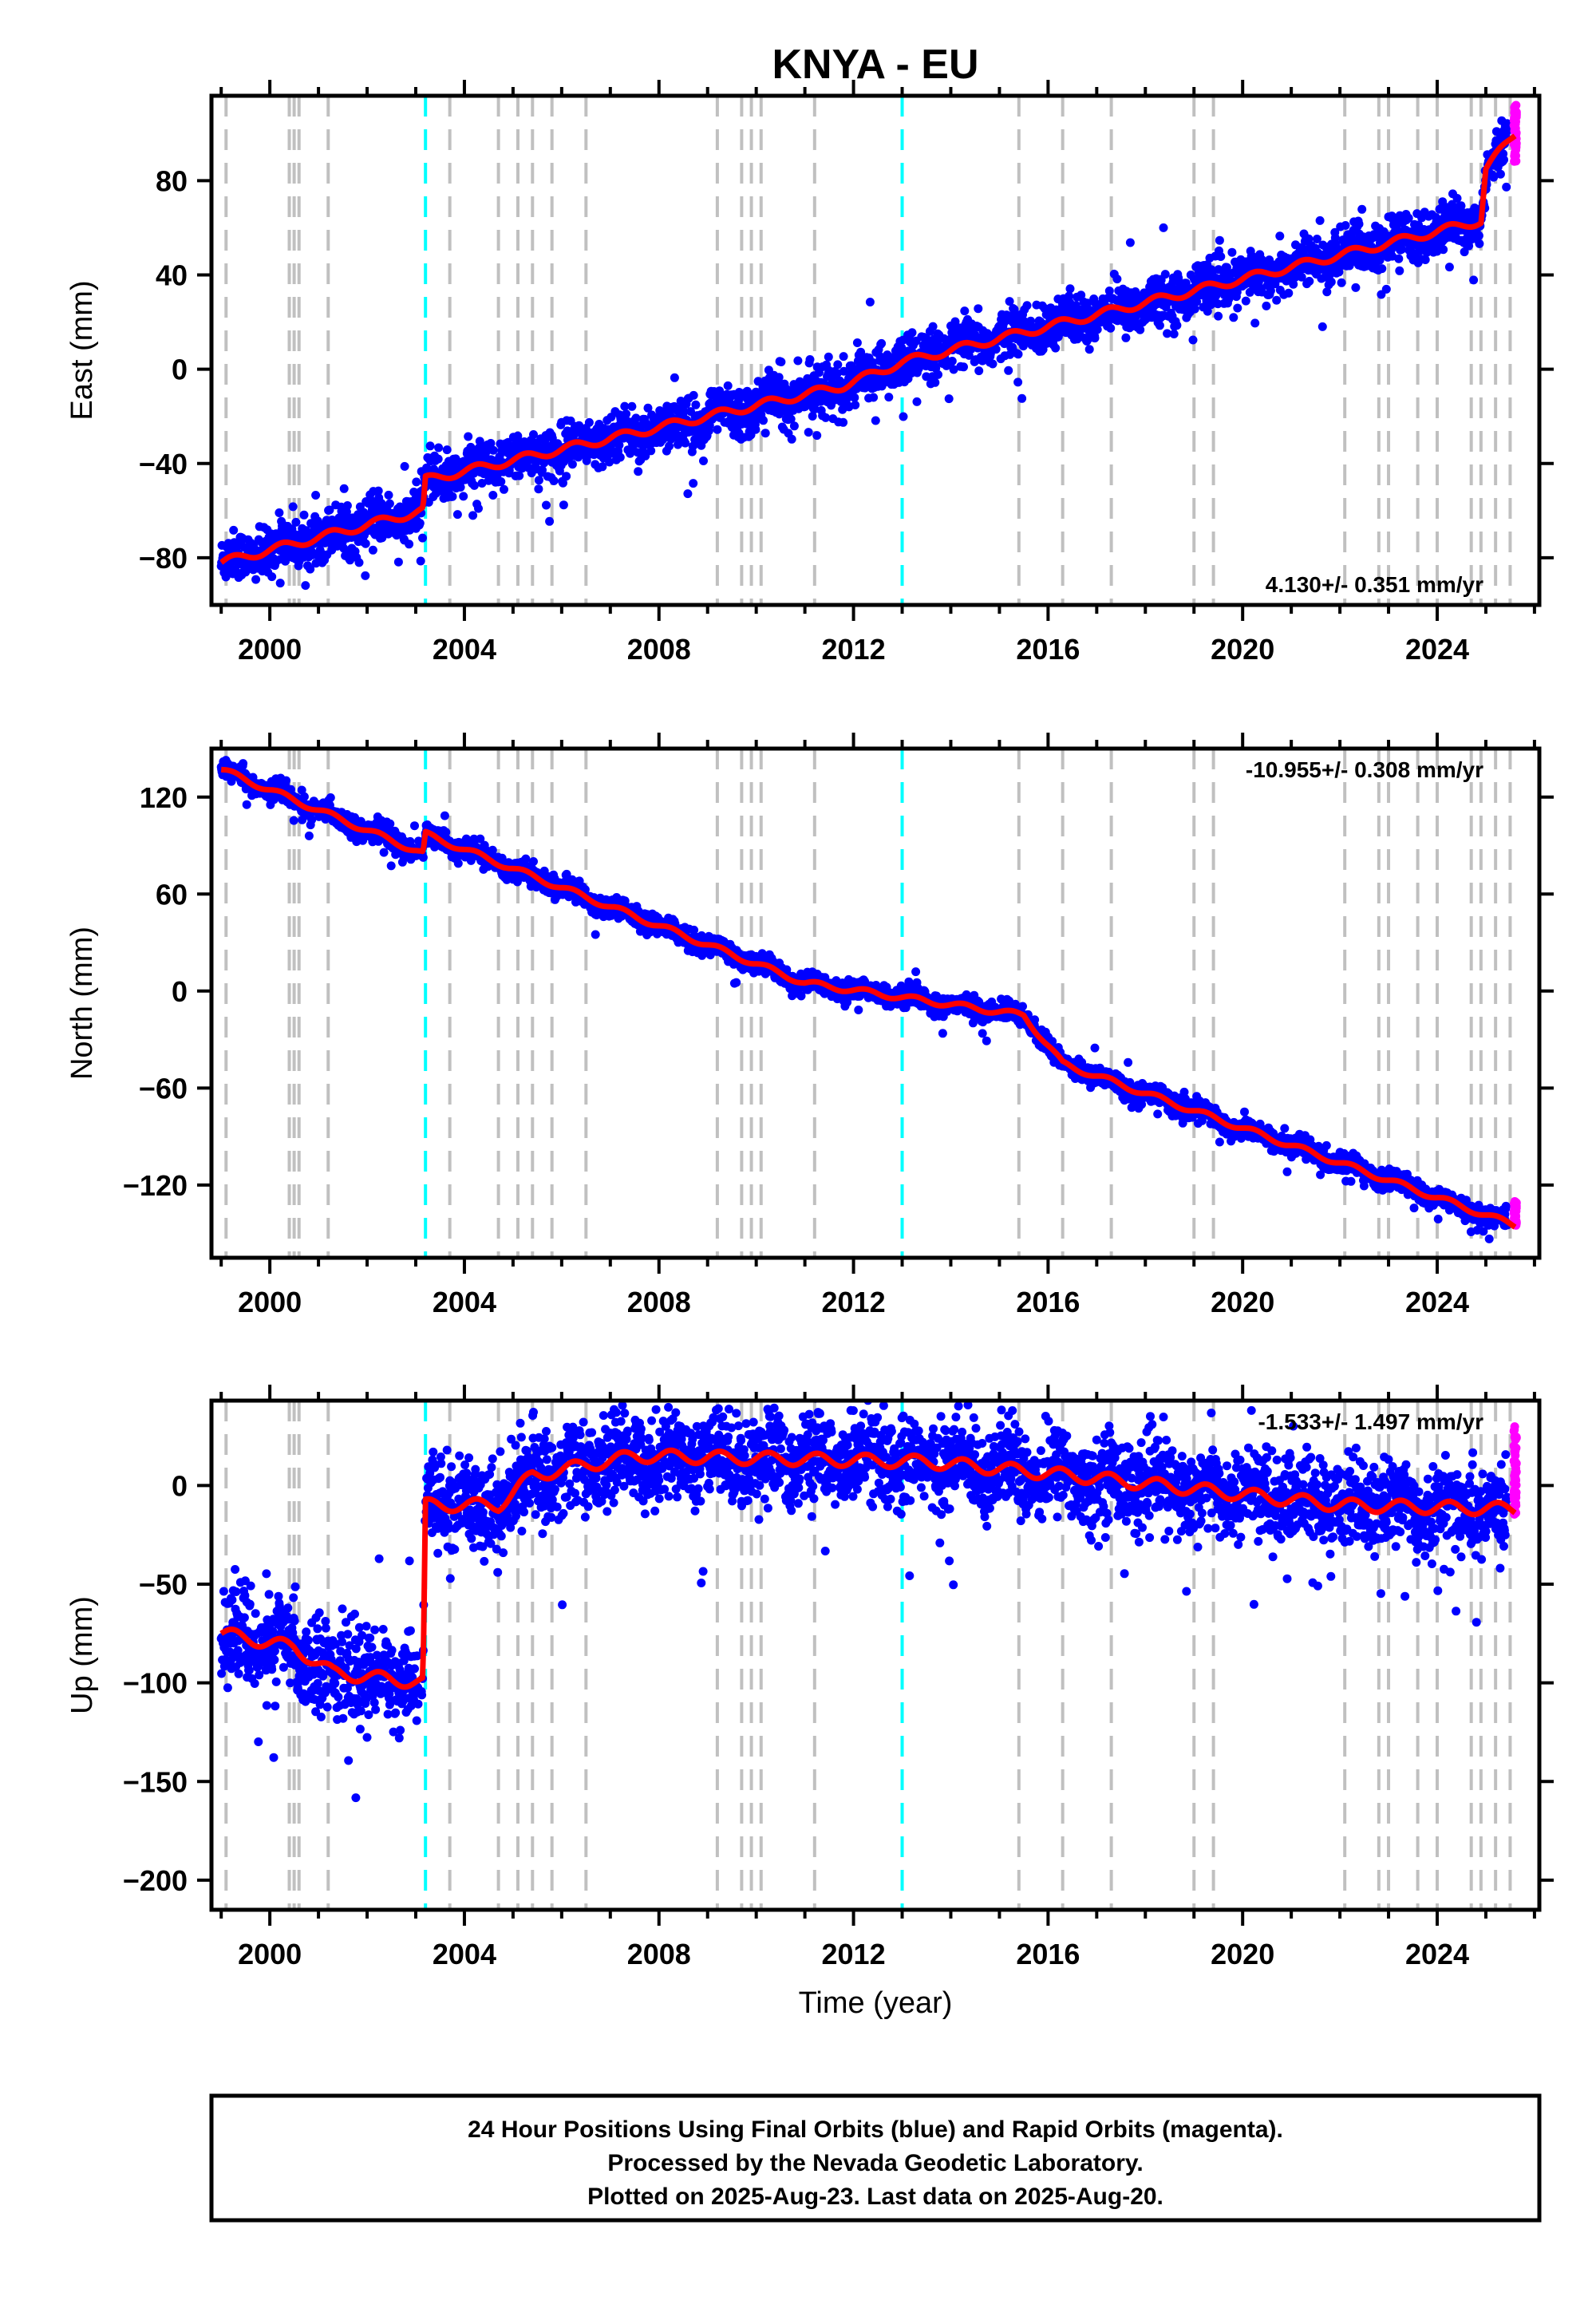 This screenshot has width=1596, height=2316. Describe the element at coordinates (1048, 649) in the screenshot. I see `x-tick-label: 2016` at that location.